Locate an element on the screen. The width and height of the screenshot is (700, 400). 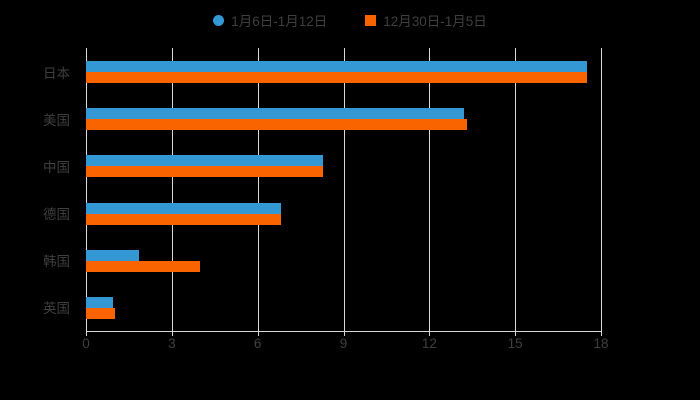
y-axis-tick-label: 美国 is located at coordinates (56, 120).